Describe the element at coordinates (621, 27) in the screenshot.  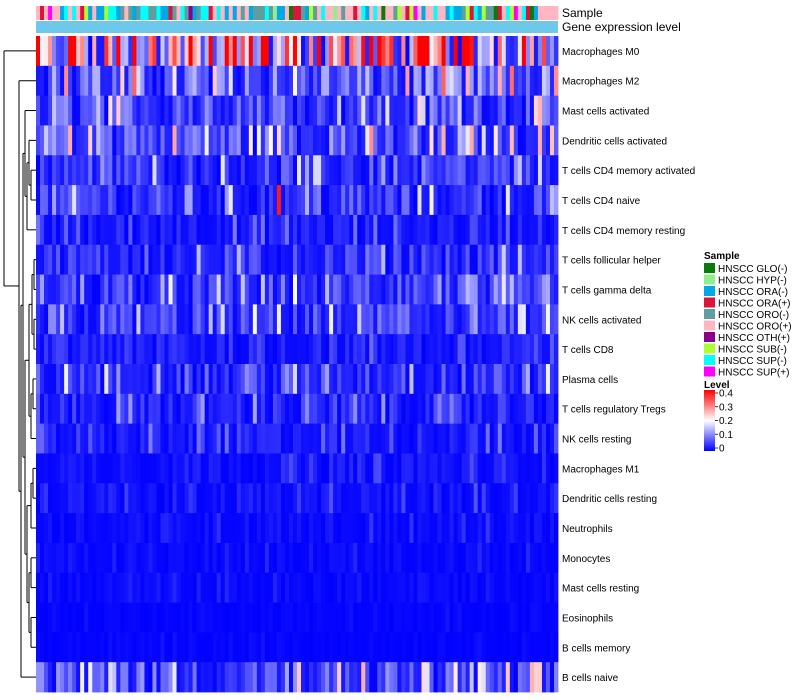
I see `annotation-label-gene-expression-level: Gene expression level` at that location.